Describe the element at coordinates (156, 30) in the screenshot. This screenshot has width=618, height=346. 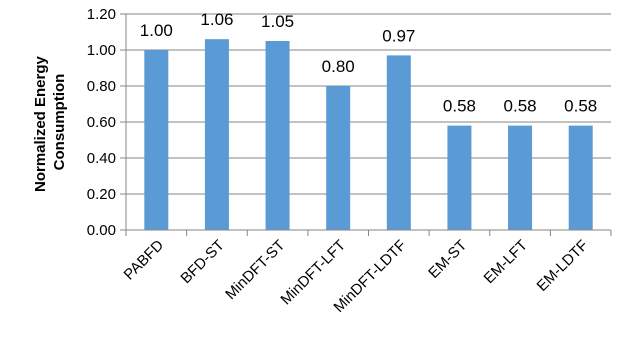
I see `data-label: 1.00` at that location.